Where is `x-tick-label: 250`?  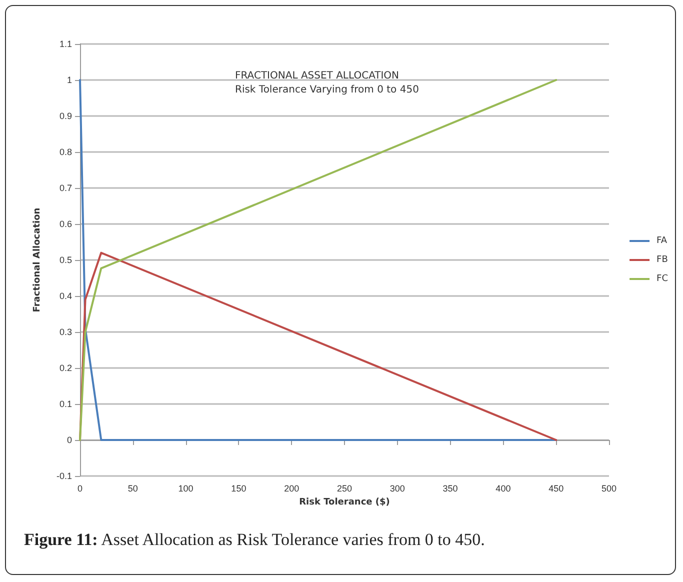 x-tick-label: 250 is located at coordinates (344, 489).